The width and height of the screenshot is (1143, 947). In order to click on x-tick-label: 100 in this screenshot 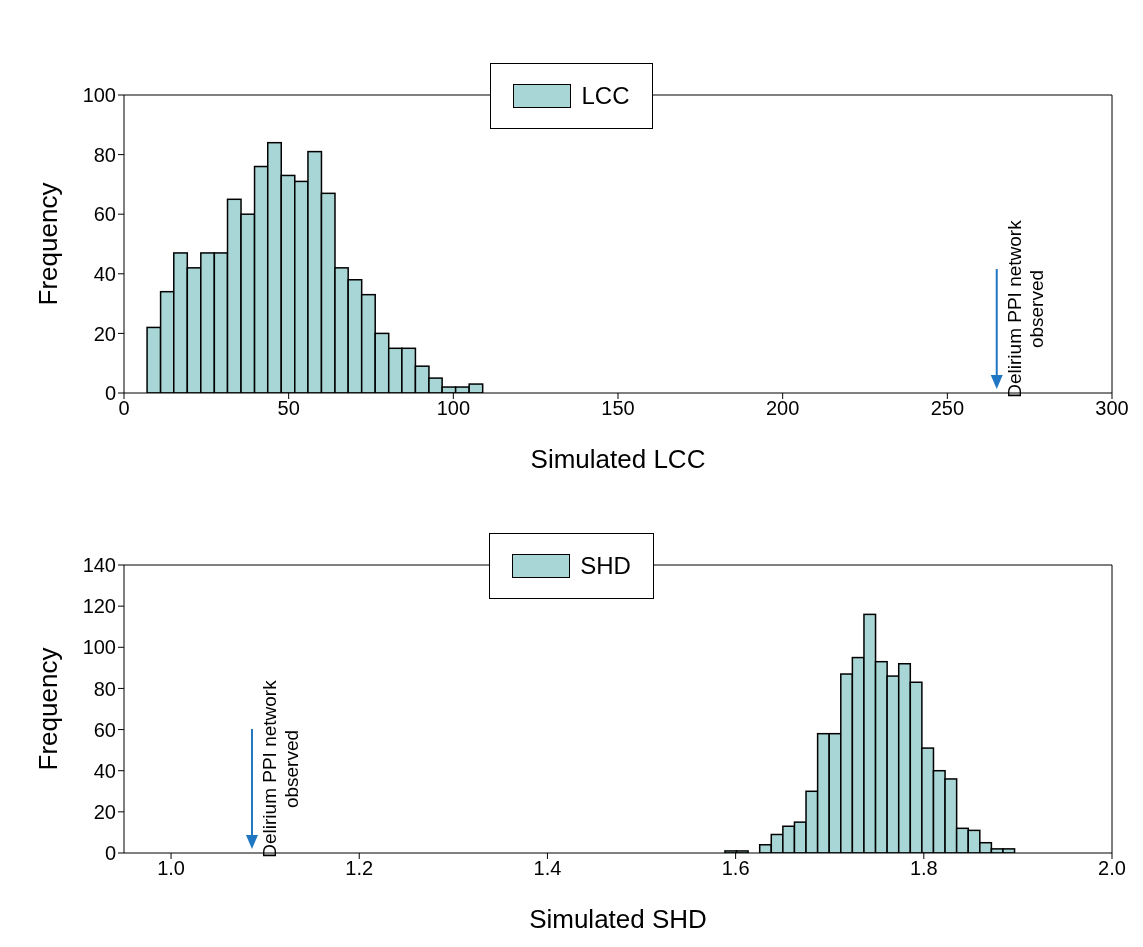, I will do `click(453, 408)`.